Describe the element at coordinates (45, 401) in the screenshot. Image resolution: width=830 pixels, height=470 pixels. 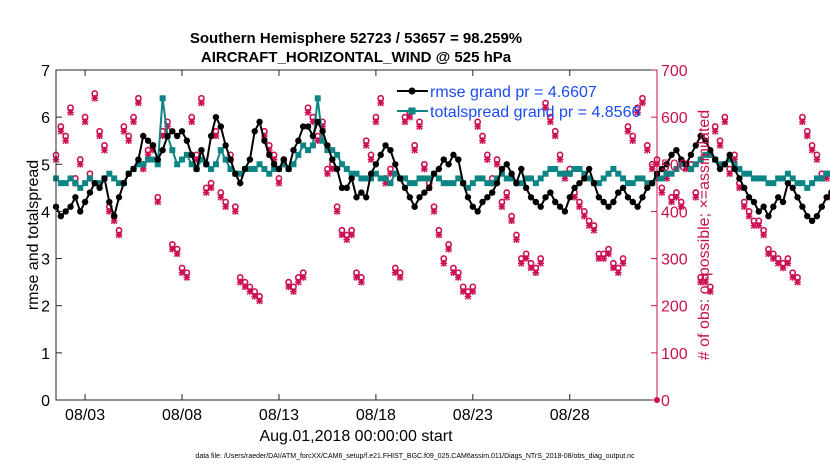
I see `left-y-tick-label: 0` at that location.